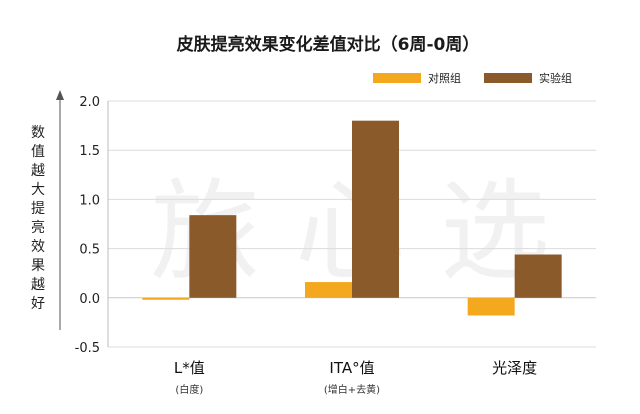 Image resolution: width=640 pixels, height=414 pixels. What do you see at coordinates (38, 209) in the screenshot?
I see `y-axis-label-char: 提` at bounding box center [38, 209].